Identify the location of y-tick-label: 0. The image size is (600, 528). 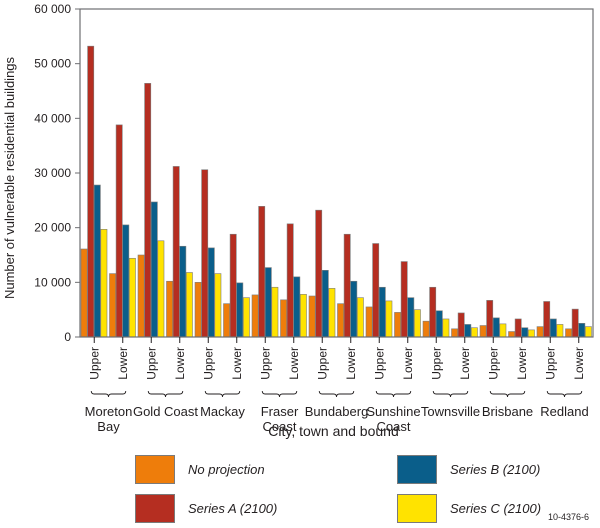
(67, 337).